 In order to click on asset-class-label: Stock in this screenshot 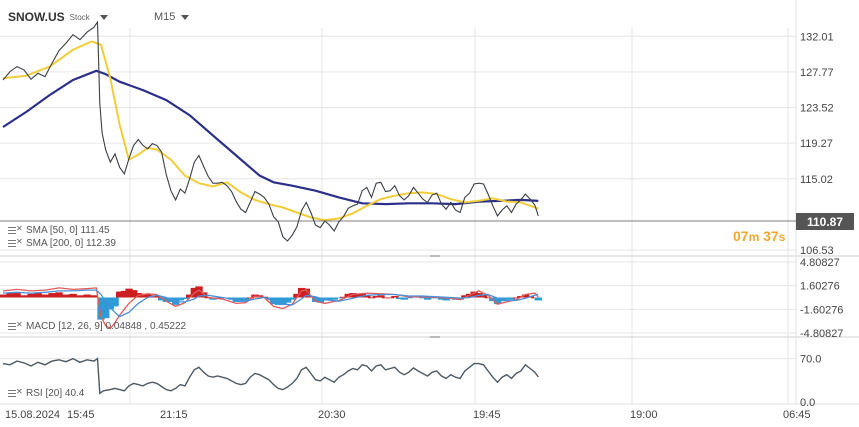, I will do `click(79, 17)`.